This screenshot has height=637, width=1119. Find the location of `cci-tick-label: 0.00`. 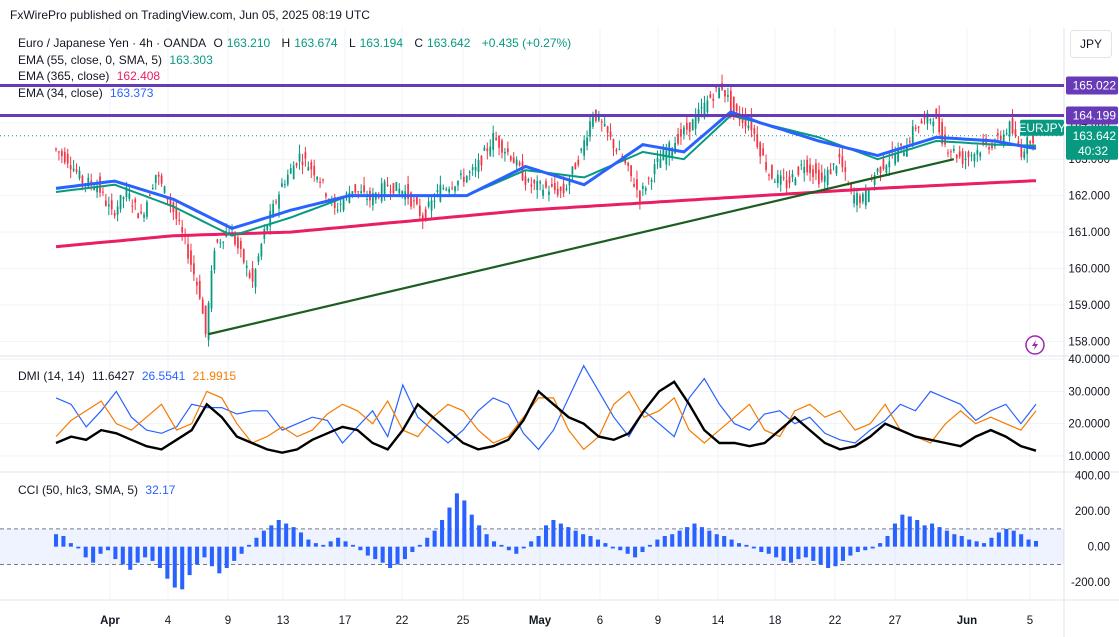

cci-tick-label: 0.00 is located at coordinates (1099, 548).